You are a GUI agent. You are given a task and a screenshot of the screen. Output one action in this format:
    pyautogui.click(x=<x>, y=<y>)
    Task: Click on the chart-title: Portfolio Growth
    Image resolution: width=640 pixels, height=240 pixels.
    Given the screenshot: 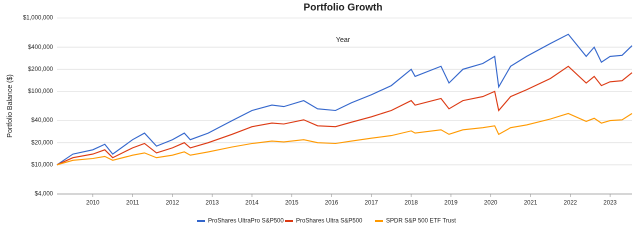 What is the action you would take?
    pyautogui.click(x=343, y=8)
    